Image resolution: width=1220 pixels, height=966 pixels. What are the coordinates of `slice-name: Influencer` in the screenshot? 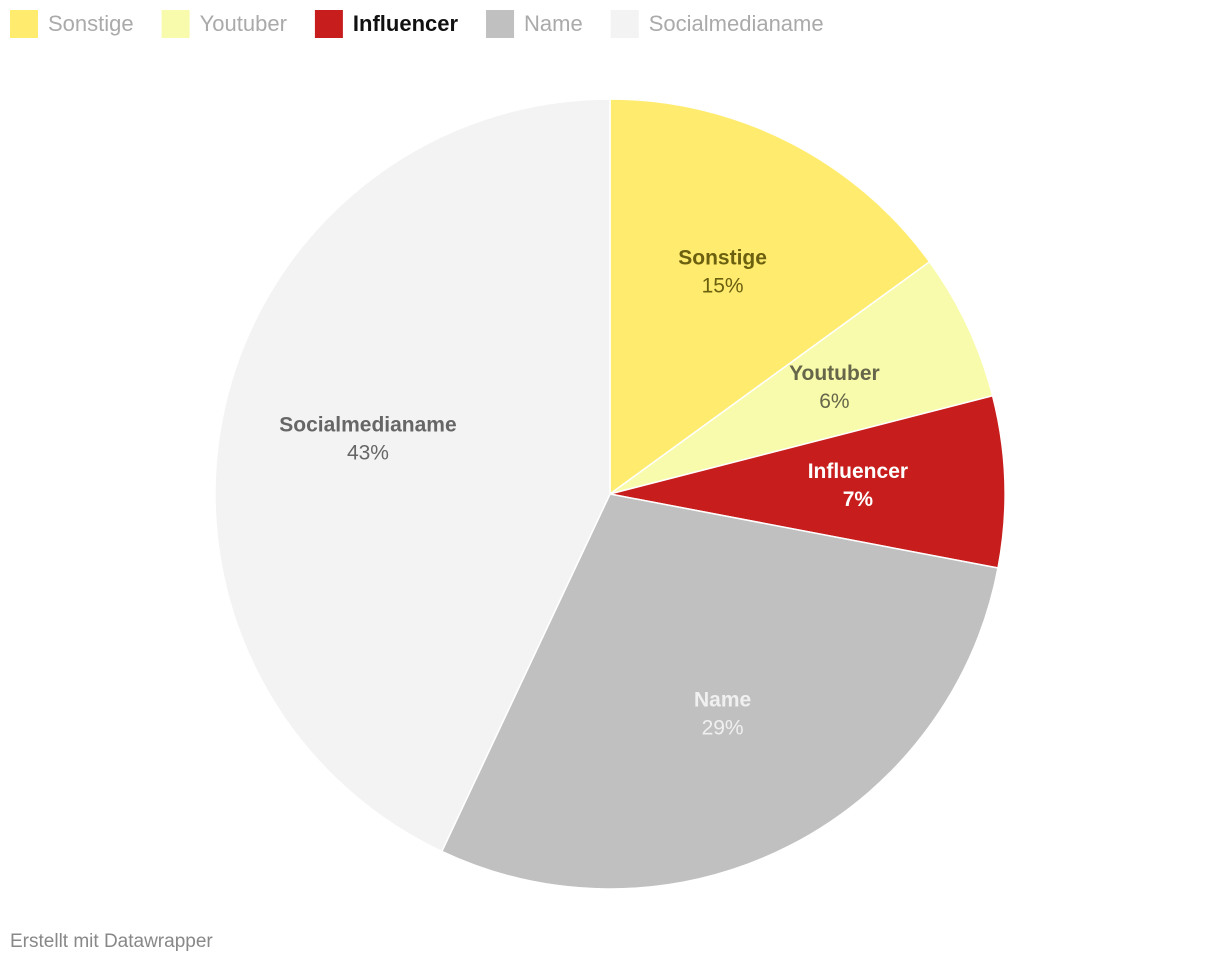 It's located at (858, 471).